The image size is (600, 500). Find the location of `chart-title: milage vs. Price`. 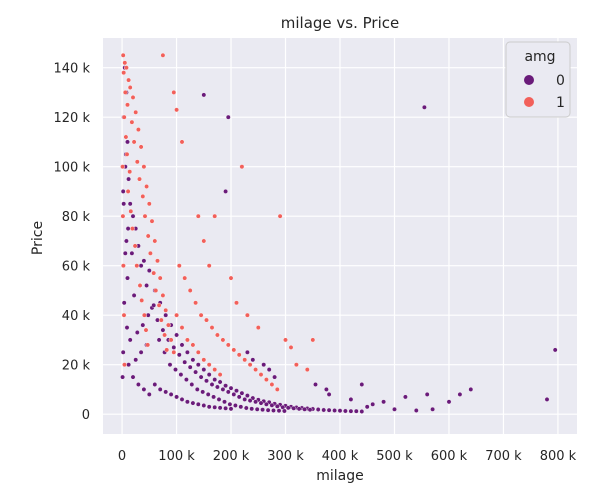

chart-title: milage vs. Price is located at coordinates (340, 23).